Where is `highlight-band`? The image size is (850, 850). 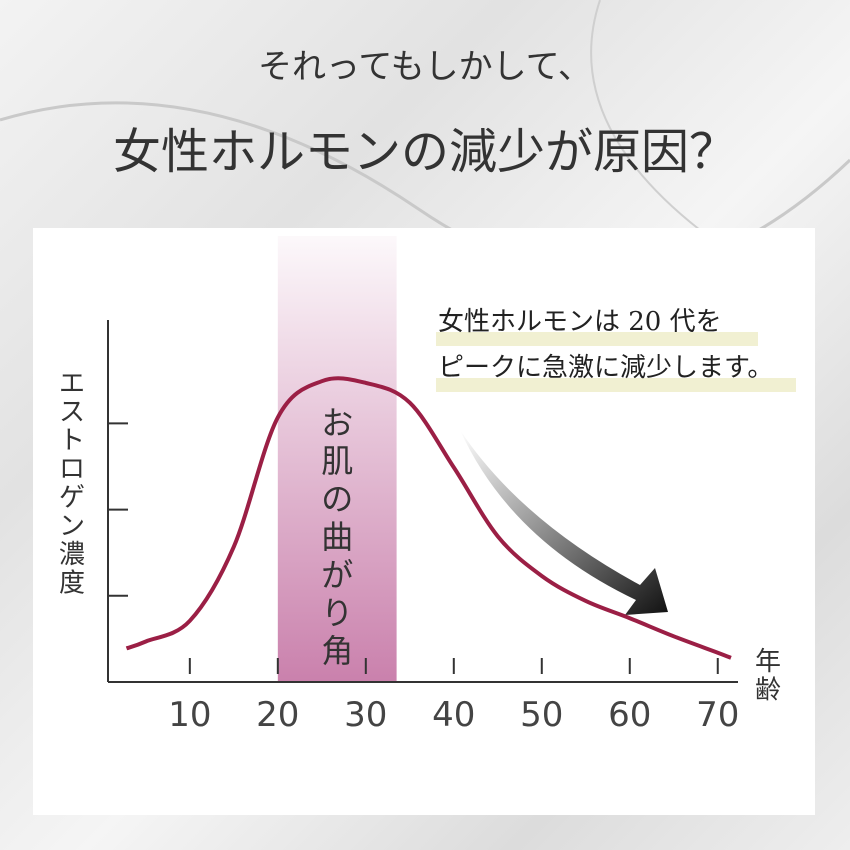 highlight-band is located at coordinates (337, 459).